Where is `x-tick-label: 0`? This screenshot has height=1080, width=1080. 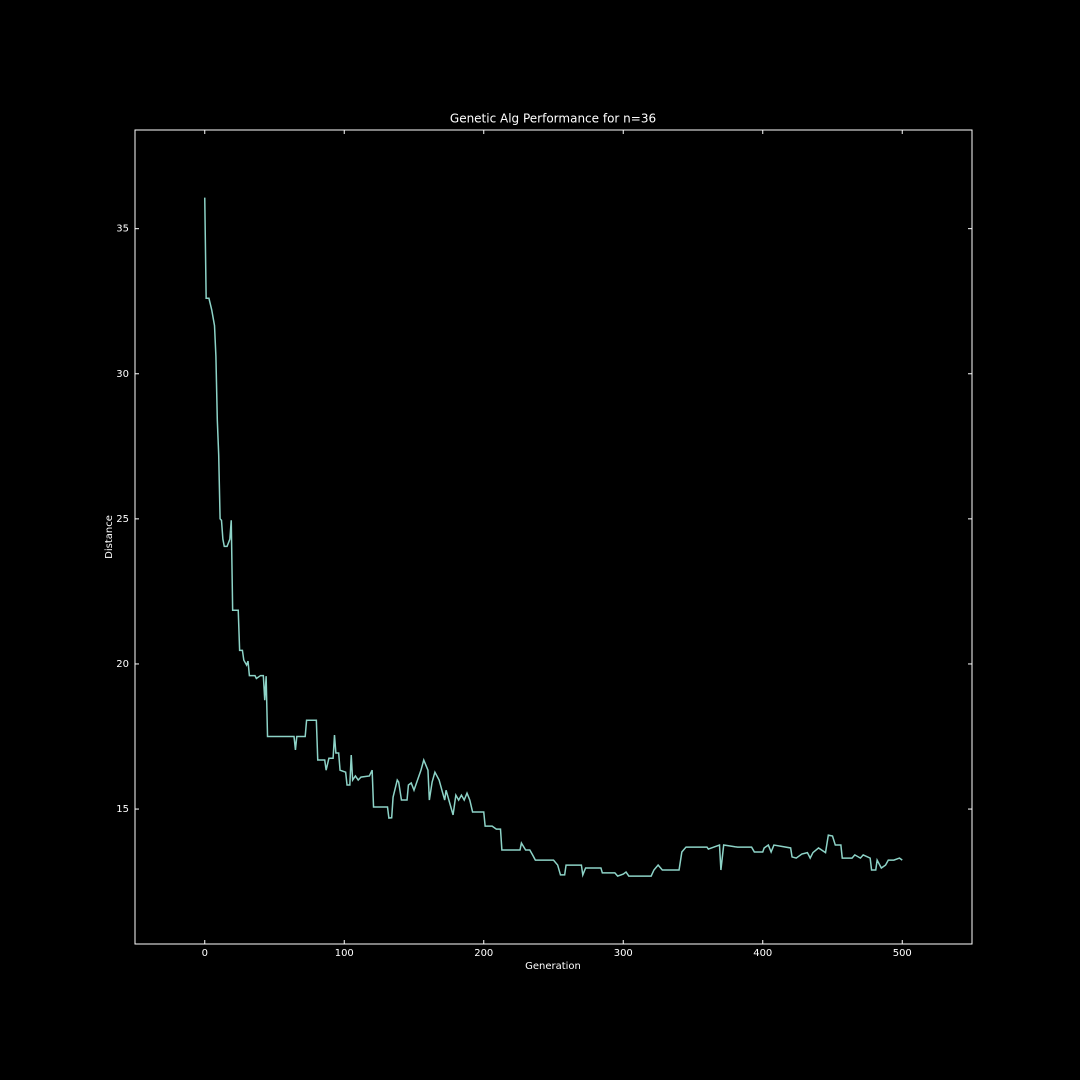 x-tick-label: 0 is located at coordinates (205, 953).